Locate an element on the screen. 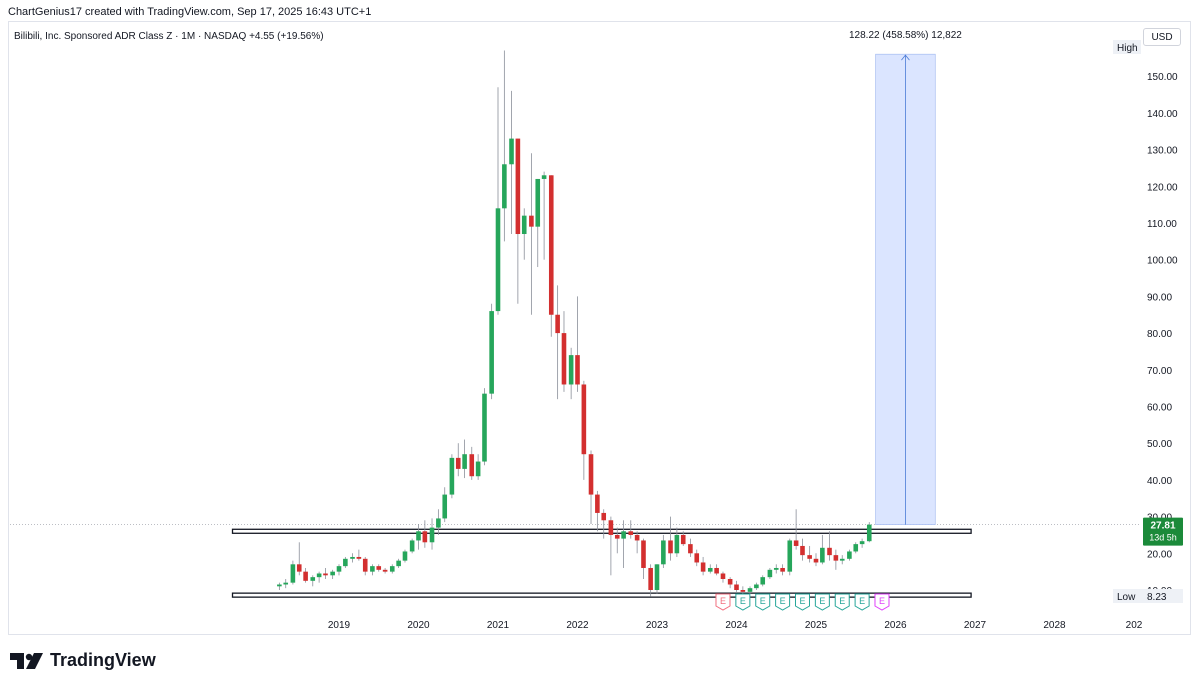 The height and width of the screenshot is (686, 1200). low-tag: Low is located at coordinates (1126, 597).